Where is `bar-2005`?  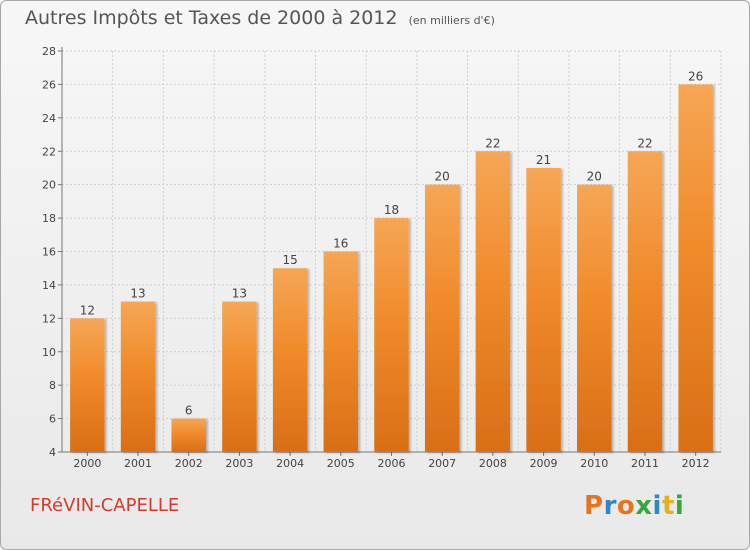
bar-2005 is located at coordinates (341, 351).